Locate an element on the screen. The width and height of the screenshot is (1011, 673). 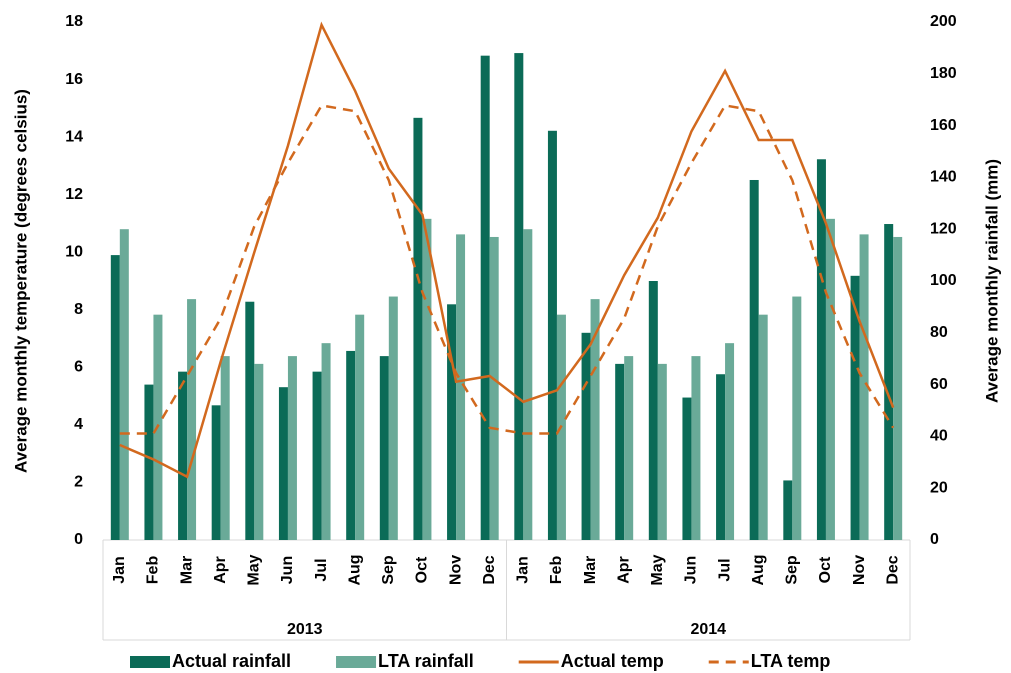
y-tick-label: 0 is located at coordinates (78, 539).